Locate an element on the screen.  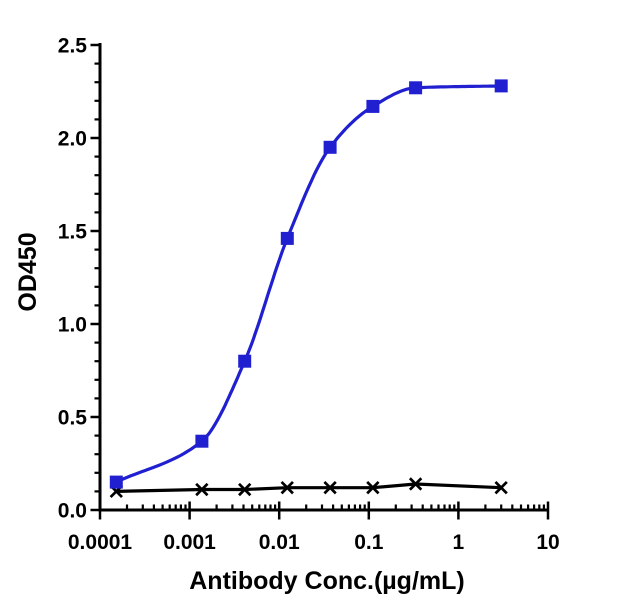
x-tick-label: 0.0001 is located at coordinates (100, 542).